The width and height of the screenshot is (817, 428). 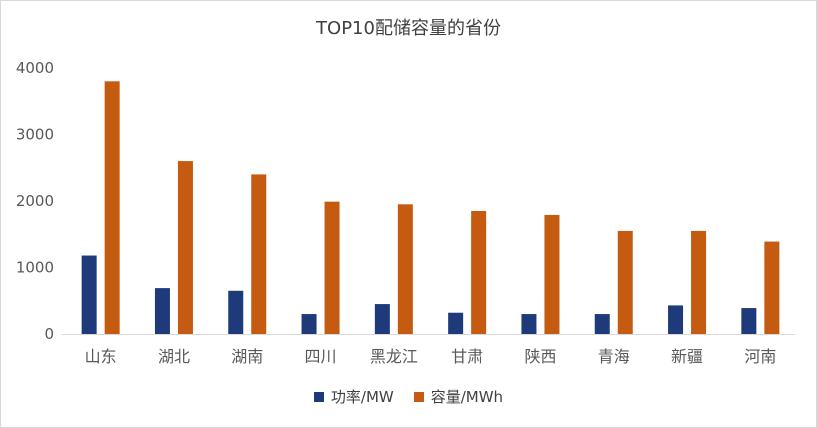 I want to click on x-tick-label: 陕西, so click(x=540, y=356).